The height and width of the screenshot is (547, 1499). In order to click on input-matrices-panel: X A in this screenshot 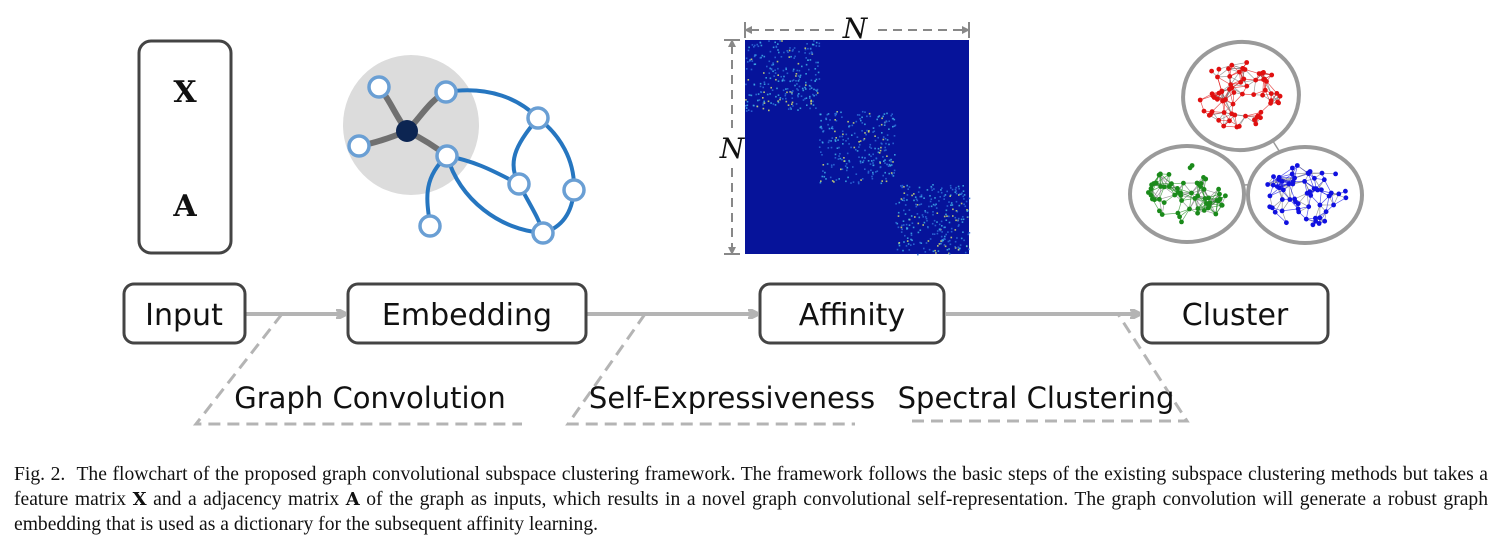, I will do `click(185, 147)`.